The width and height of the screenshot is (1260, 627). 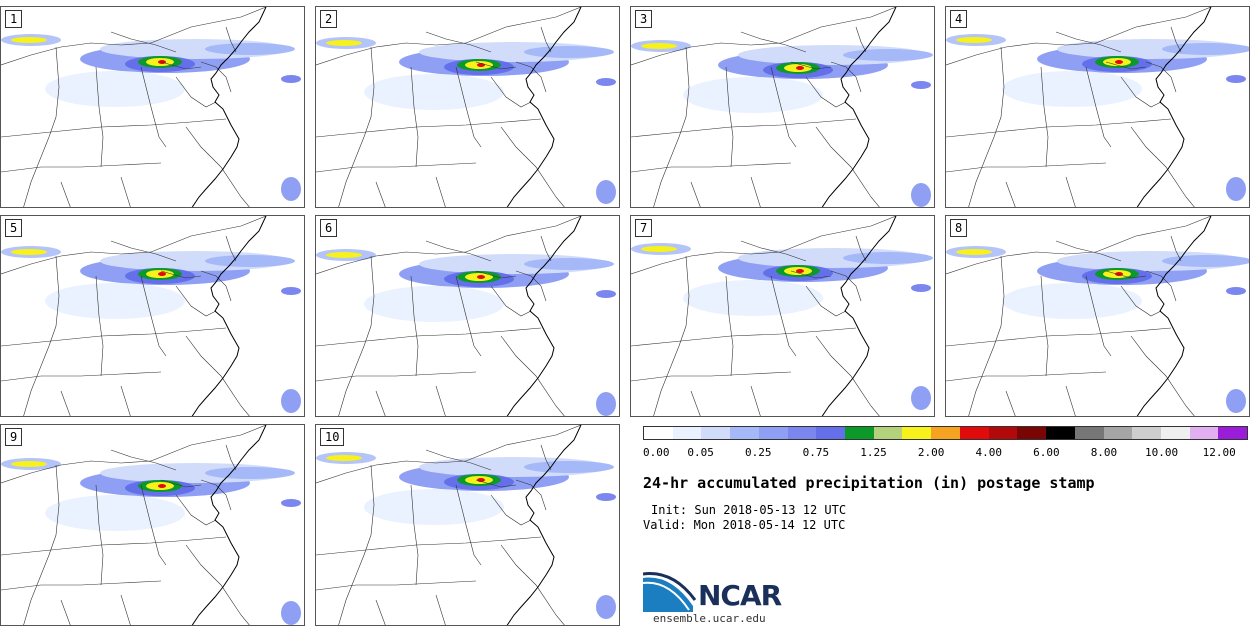 What do you see at coordinates (959, 19) in the screenshot?
I see `member-label: 4` at bounding box center [959, 19].